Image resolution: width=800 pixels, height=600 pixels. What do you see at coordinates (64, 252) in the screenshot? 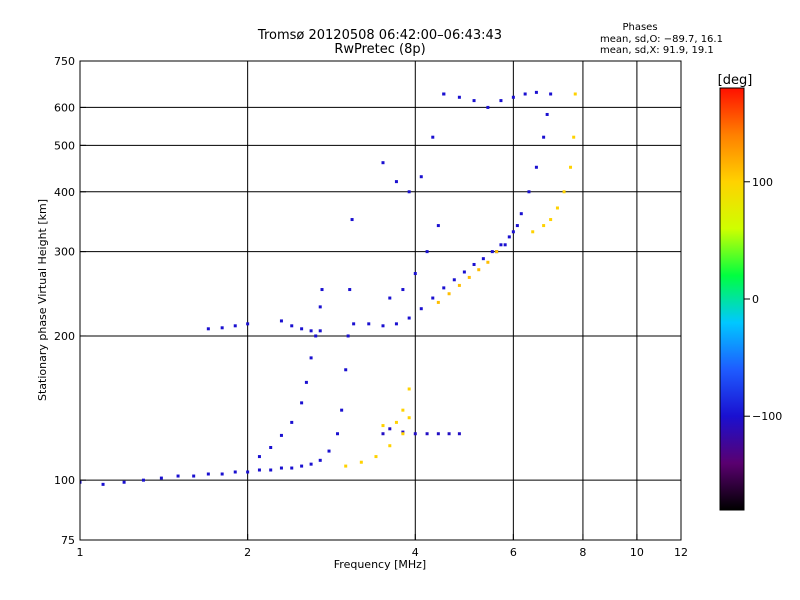
I see `y-tick-label: 300` at bounding box center [64, 252].